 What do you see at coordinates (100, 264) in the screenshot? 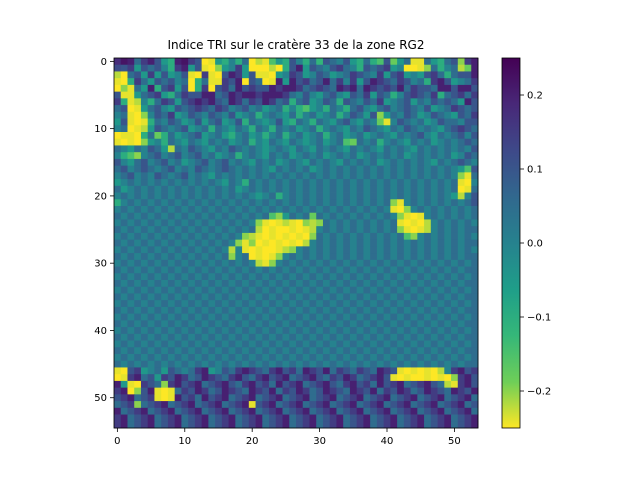
I see `y-tick-label: 30` at bounding box center [100, 264].